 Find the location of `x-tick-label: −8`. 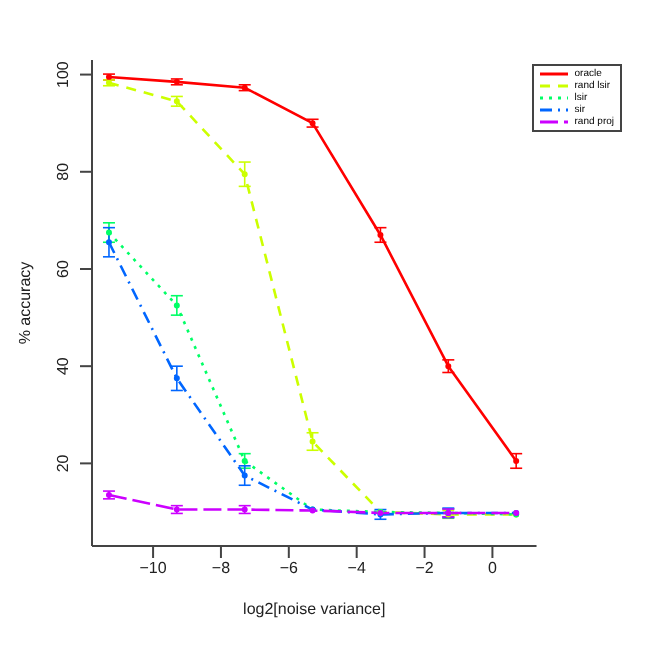

x-tick-label: −8 is located at coordinates (221, 568).